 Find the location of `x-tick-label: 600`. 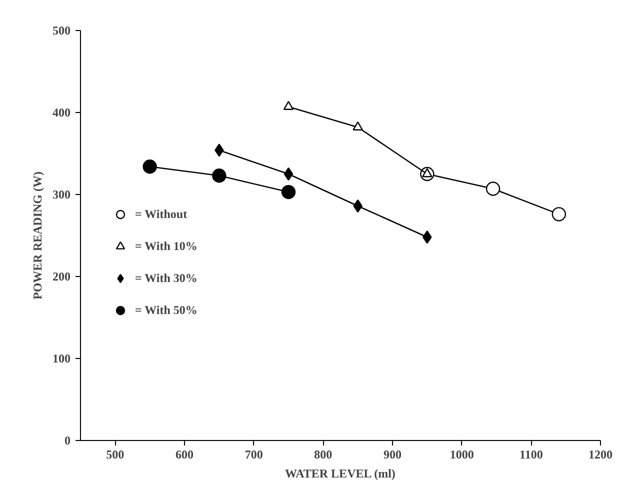

x-tick-label: 600 is located at coordinates (185, 455).